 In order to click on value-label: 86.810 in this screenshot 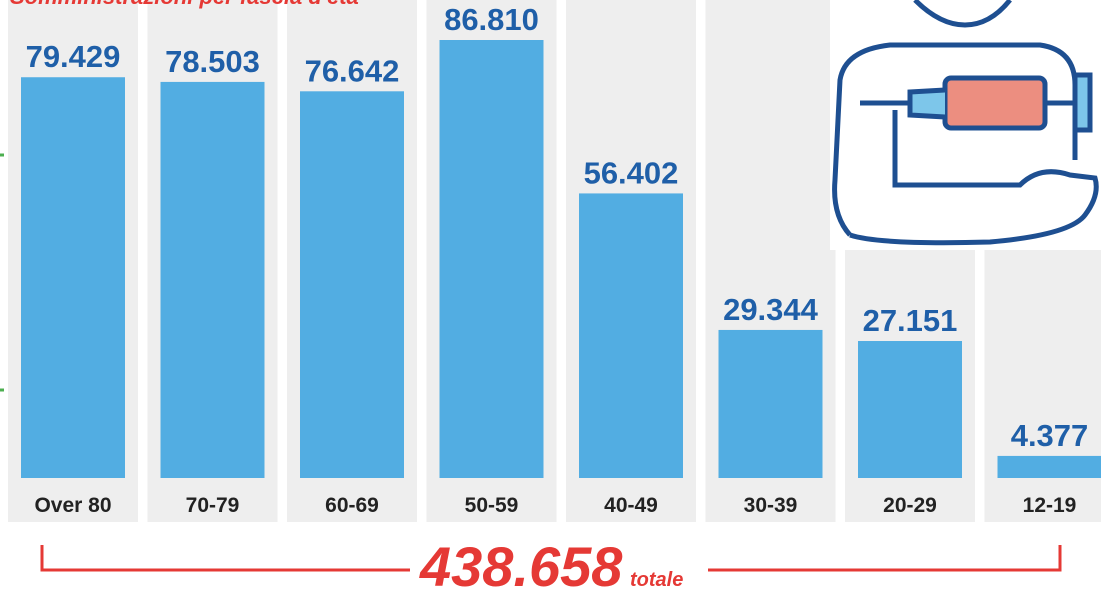, I will do `click(491, 19)`.